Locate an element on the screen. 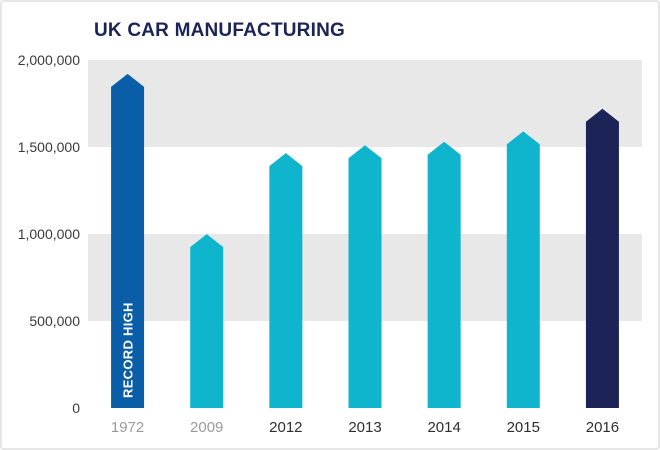  record-high-annotation: RECORD HIGH is located at coordinates (128, 350).